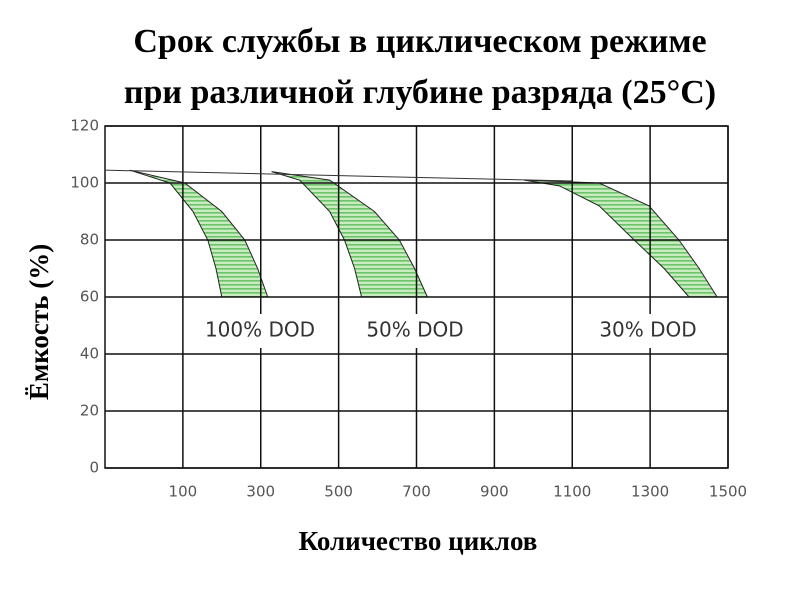 Image resolution: width=800 pixels, height=600 pixels. What do you see at coordinates (84, 126) in the screenshot?
I see `y-tick-label: 120` at bounding box center [84, 126].